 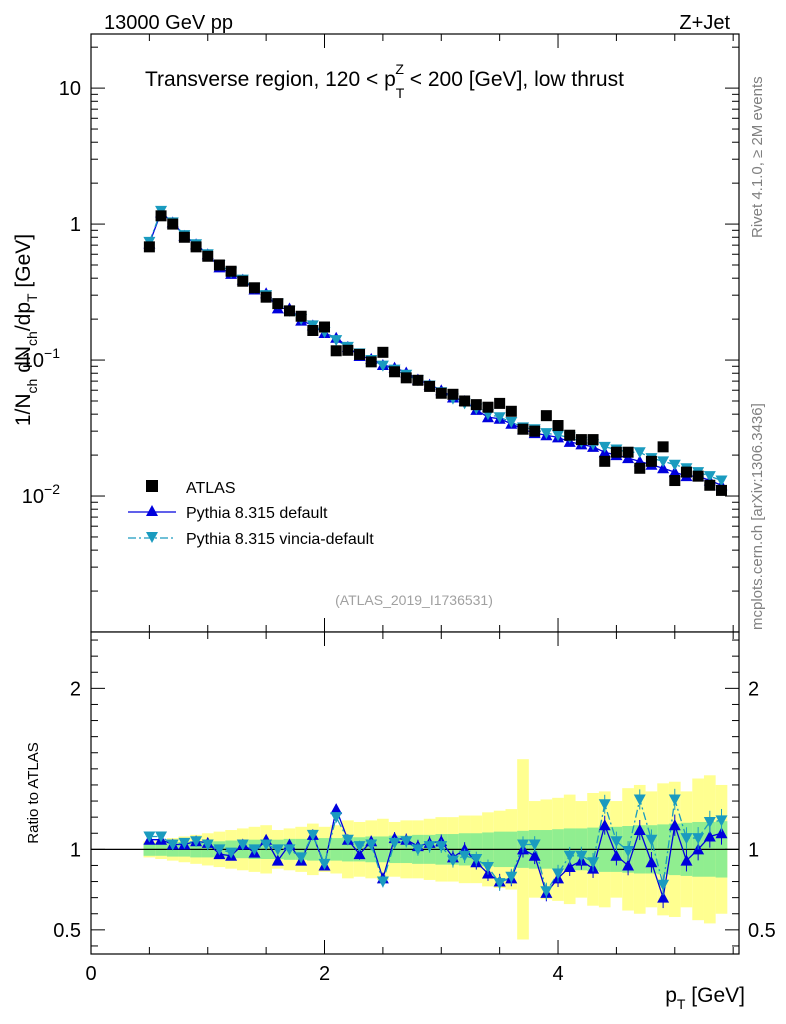 I want to click on legend-atlas-label: ATLAS, so click(x=211, y=488).